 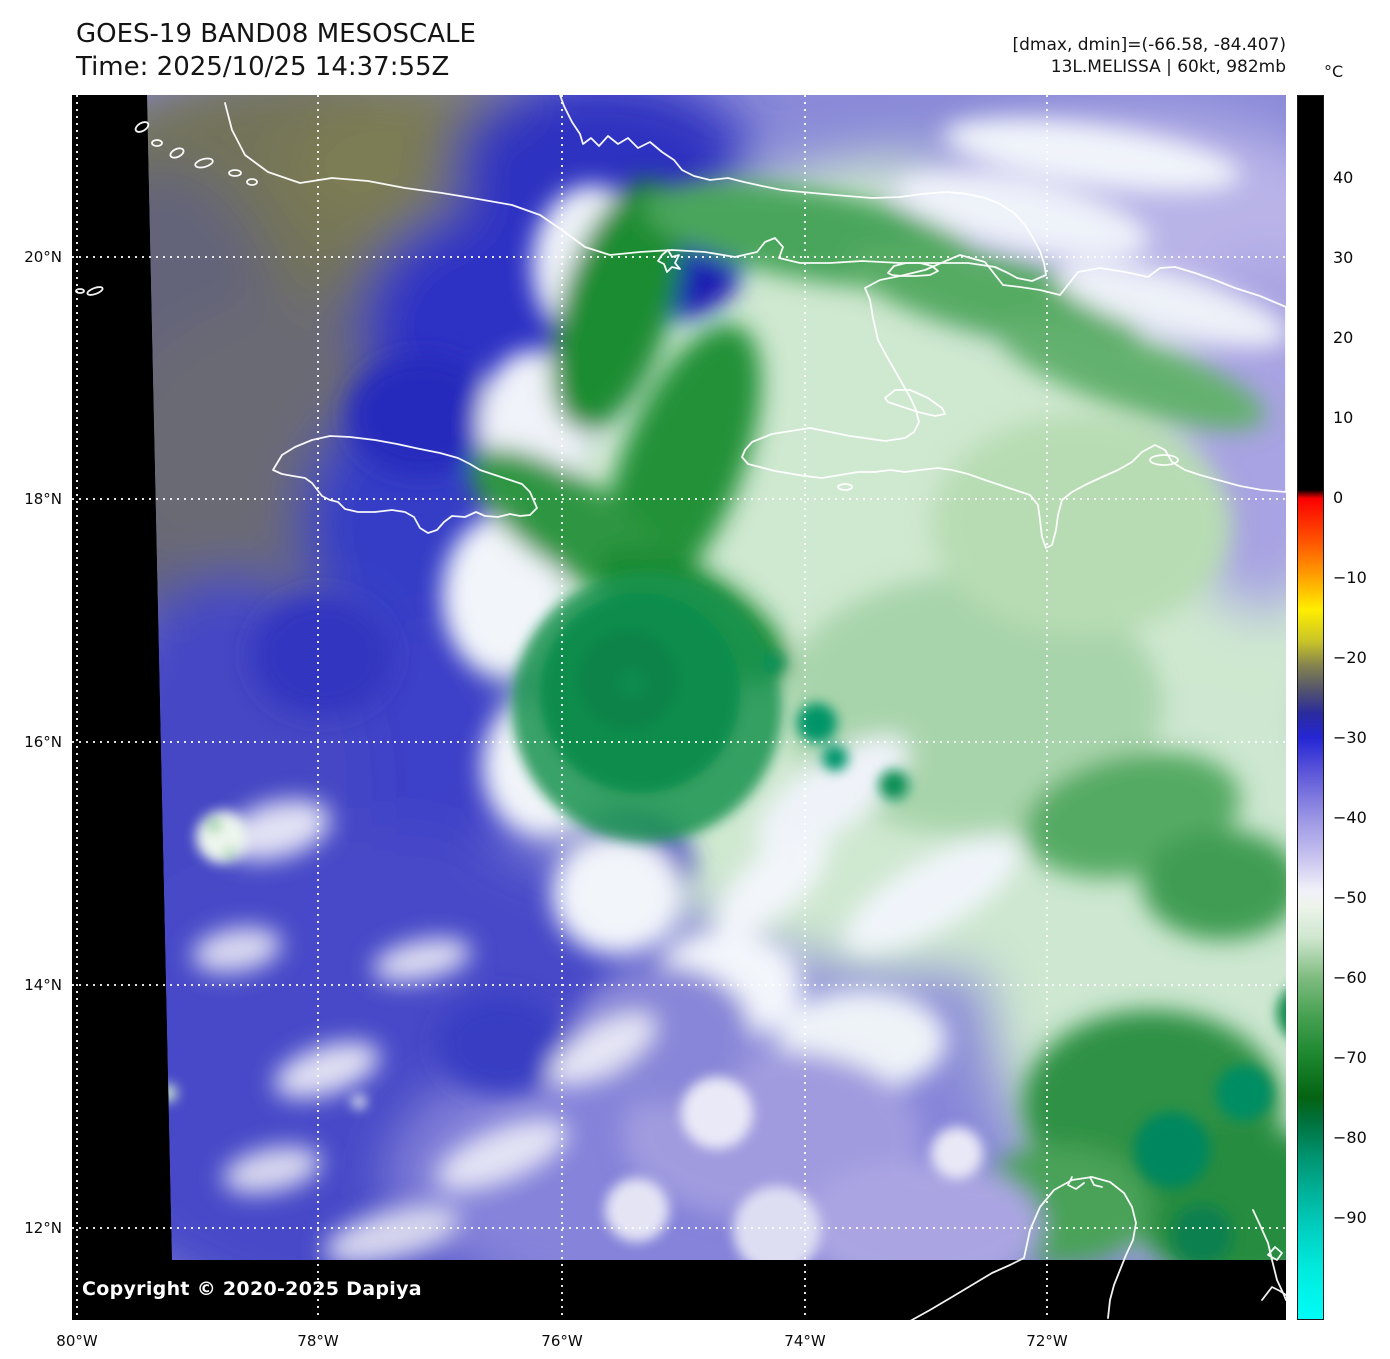 What do you see at coordinates (43, 1228) in the screenshot?
I see `latitude-tick-label: 12°N` at bounding box center [43, 1228].